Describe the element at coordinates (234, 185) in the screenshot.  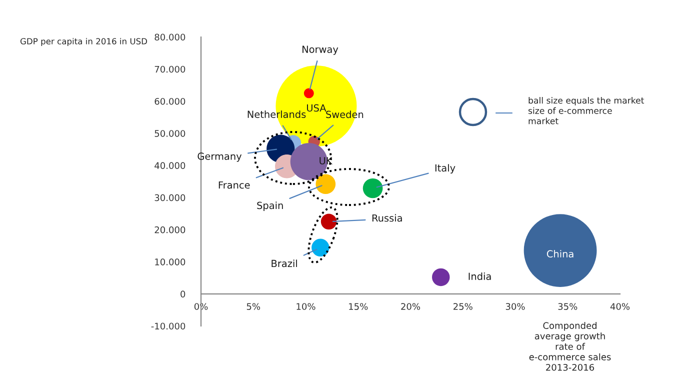
I see `text: France` at that location.